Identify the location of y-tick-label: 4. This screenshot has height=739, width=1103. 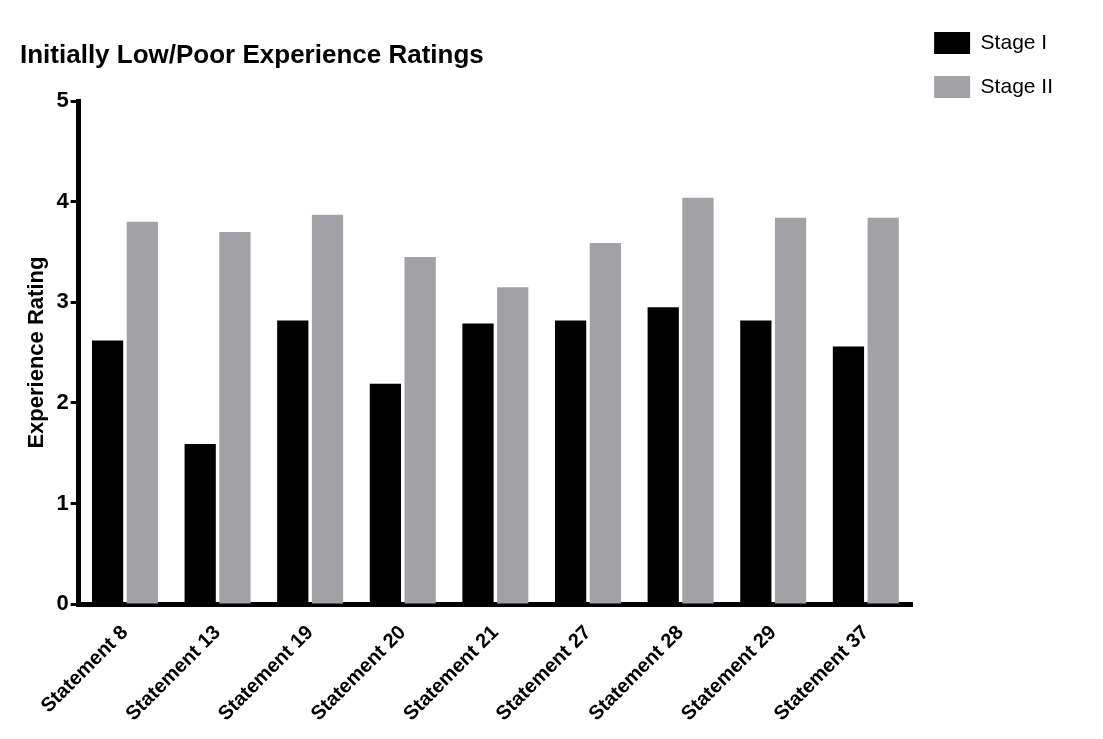
(63, 200).